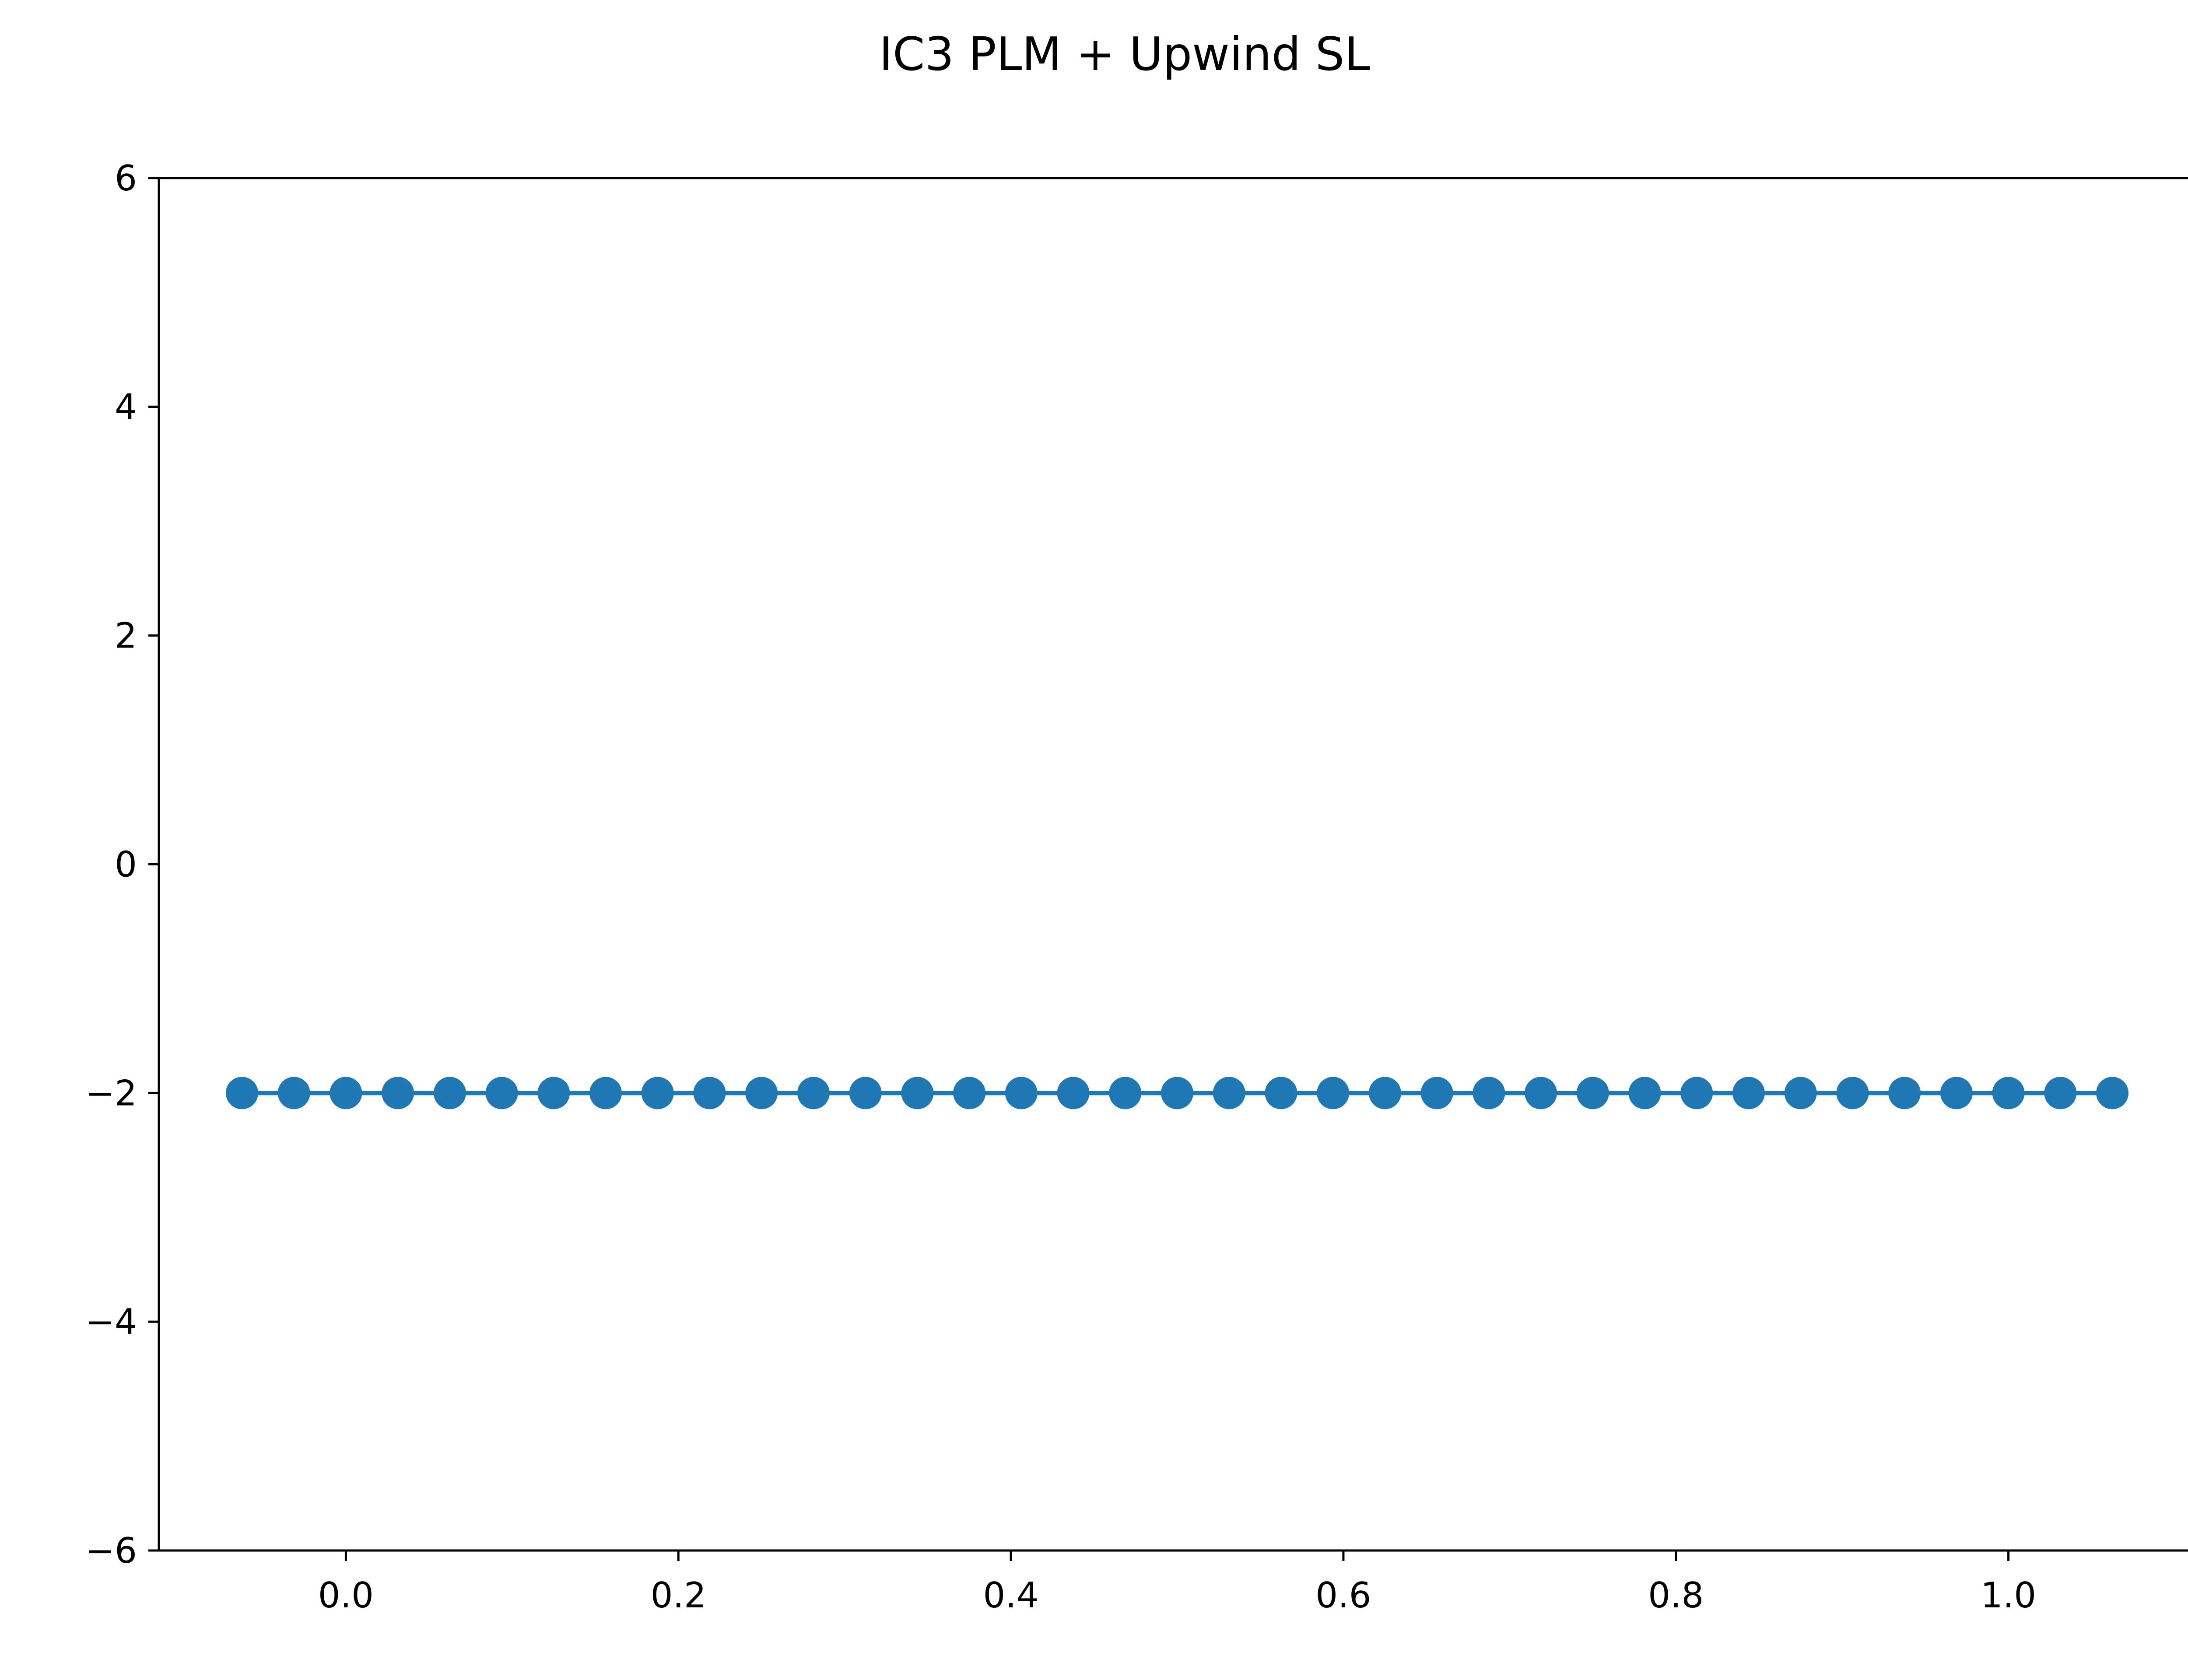 The height and width of the screenshot is (1680, 2188). I want to click on x-tick-label: 0.6, so click(1343, 1595).